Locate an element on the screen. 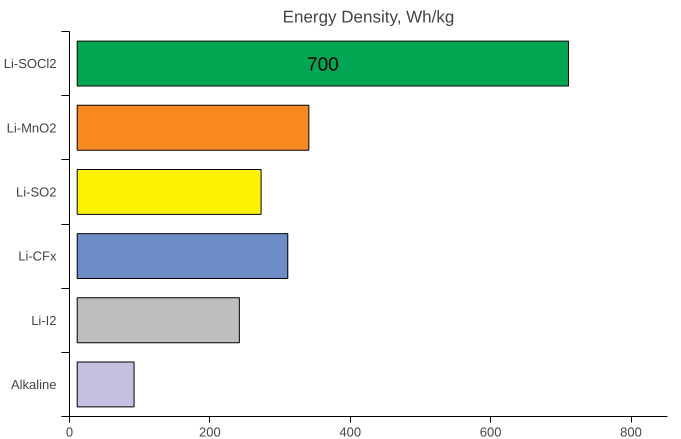  x-tick-label: 600 is located at coordinates (491, 431).